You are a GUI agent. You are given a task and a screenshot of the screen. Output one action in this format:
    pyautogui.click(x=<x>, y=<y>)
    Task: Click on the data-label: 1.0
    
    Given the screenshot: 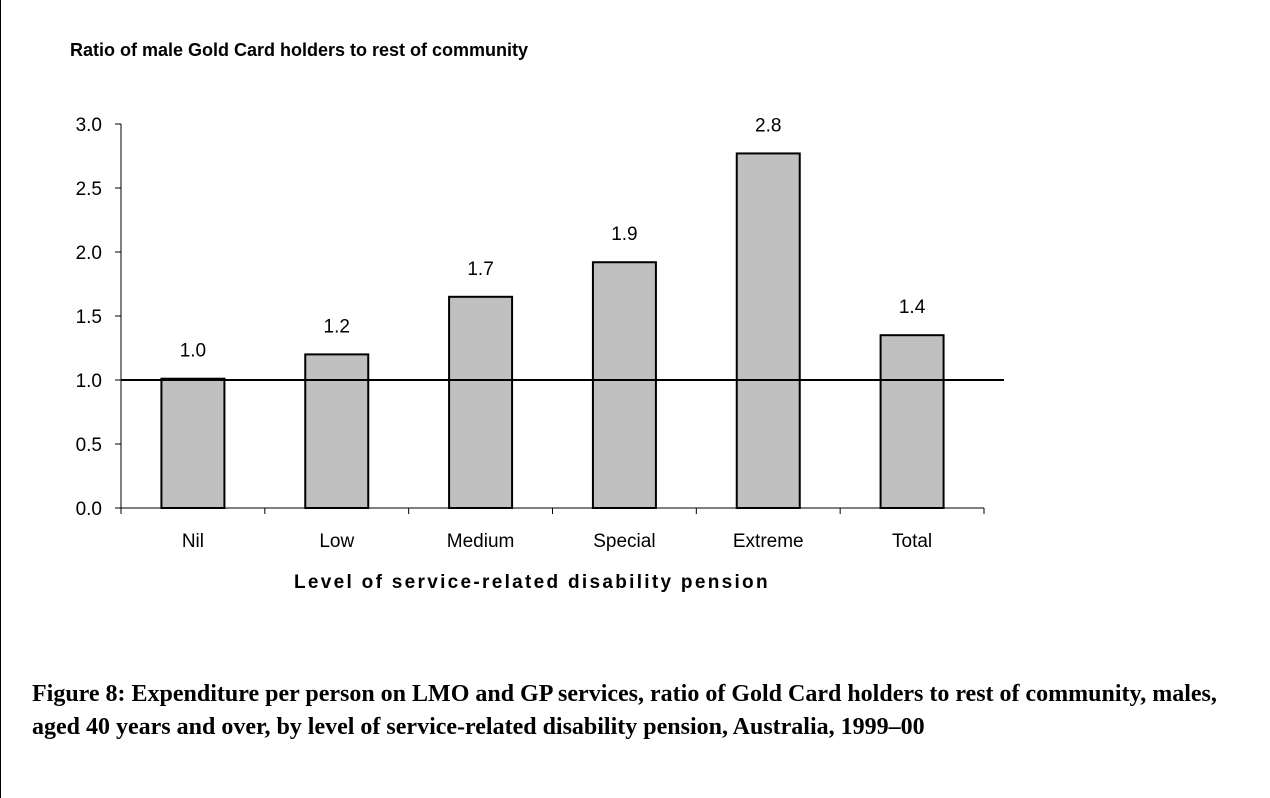 What is the action you would take?
    pyautogui.click(x=193, y=351)
    